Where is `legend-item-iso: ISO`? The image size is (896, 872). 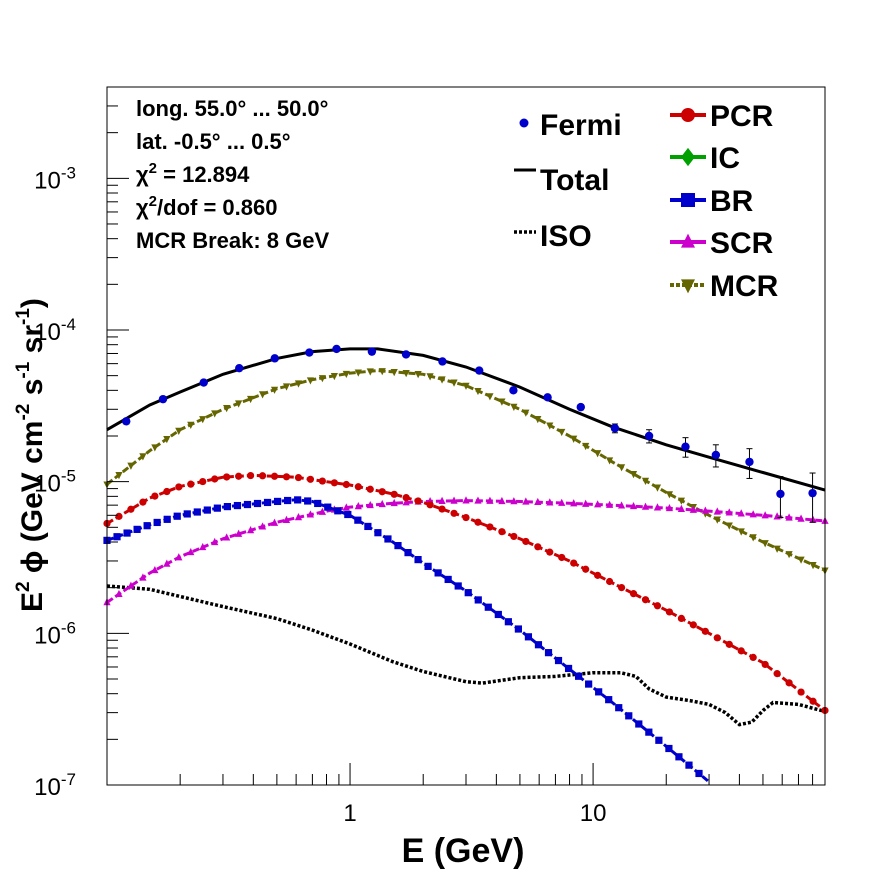 legend-item-iso: ISO is located at coordinates (553, 236).